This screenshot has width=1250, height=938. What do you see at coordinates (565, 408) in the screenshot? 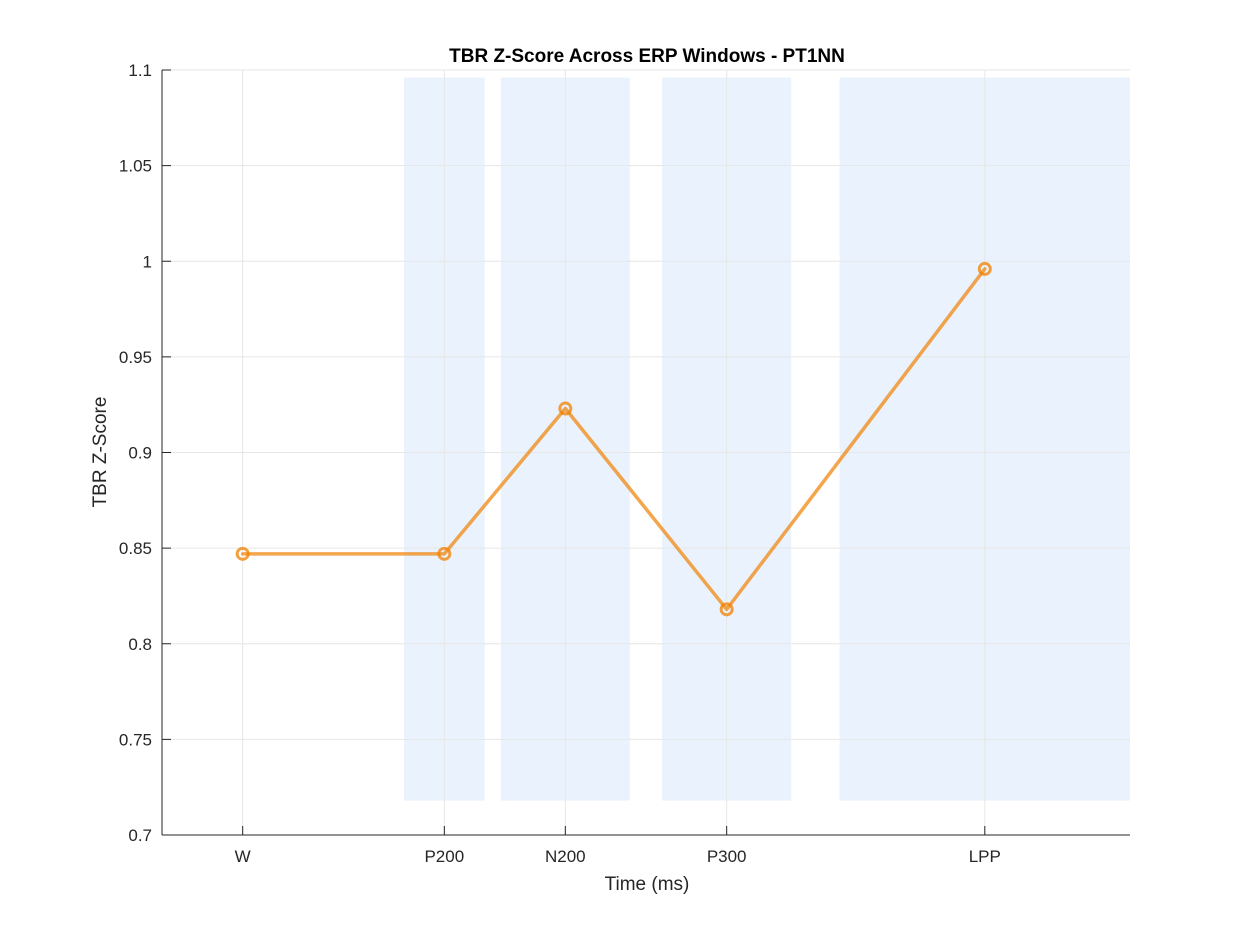
I see `data-point-n200` at bounding box center [565, 408].